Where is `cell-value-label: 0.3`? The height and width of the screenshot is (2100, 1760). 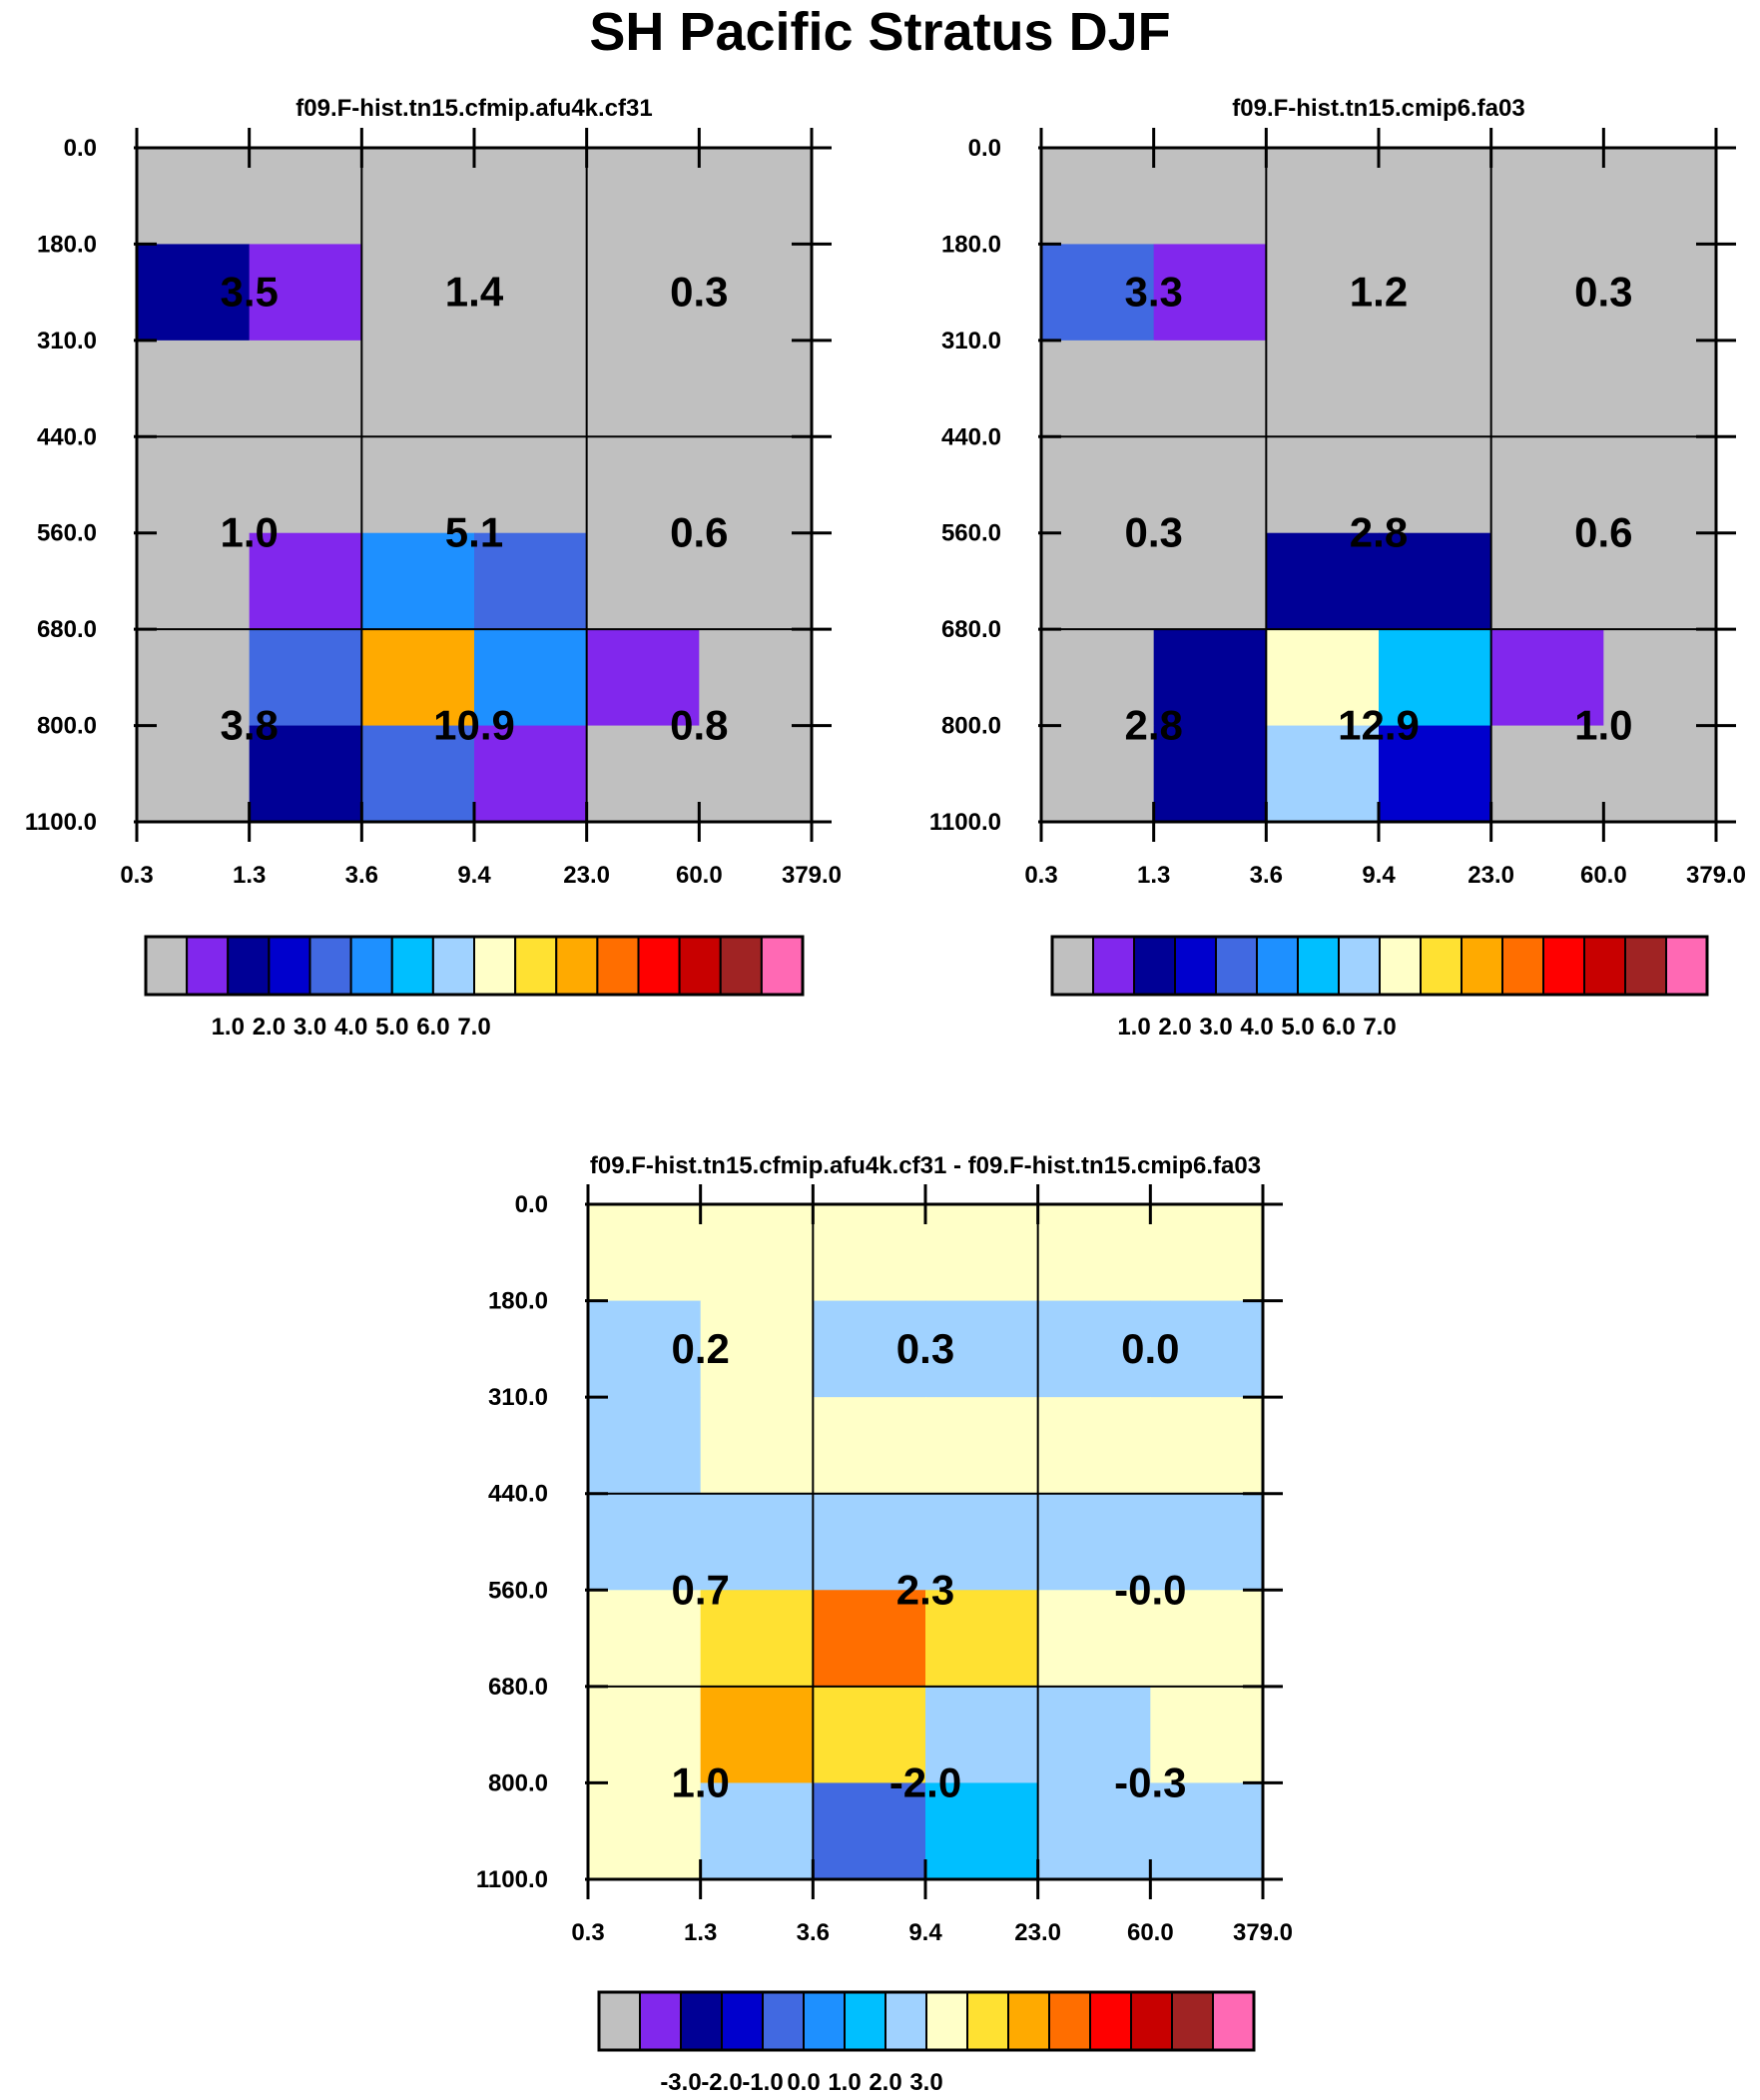 cell-value-label: 0.3 is located at coordinates (925, 1348).